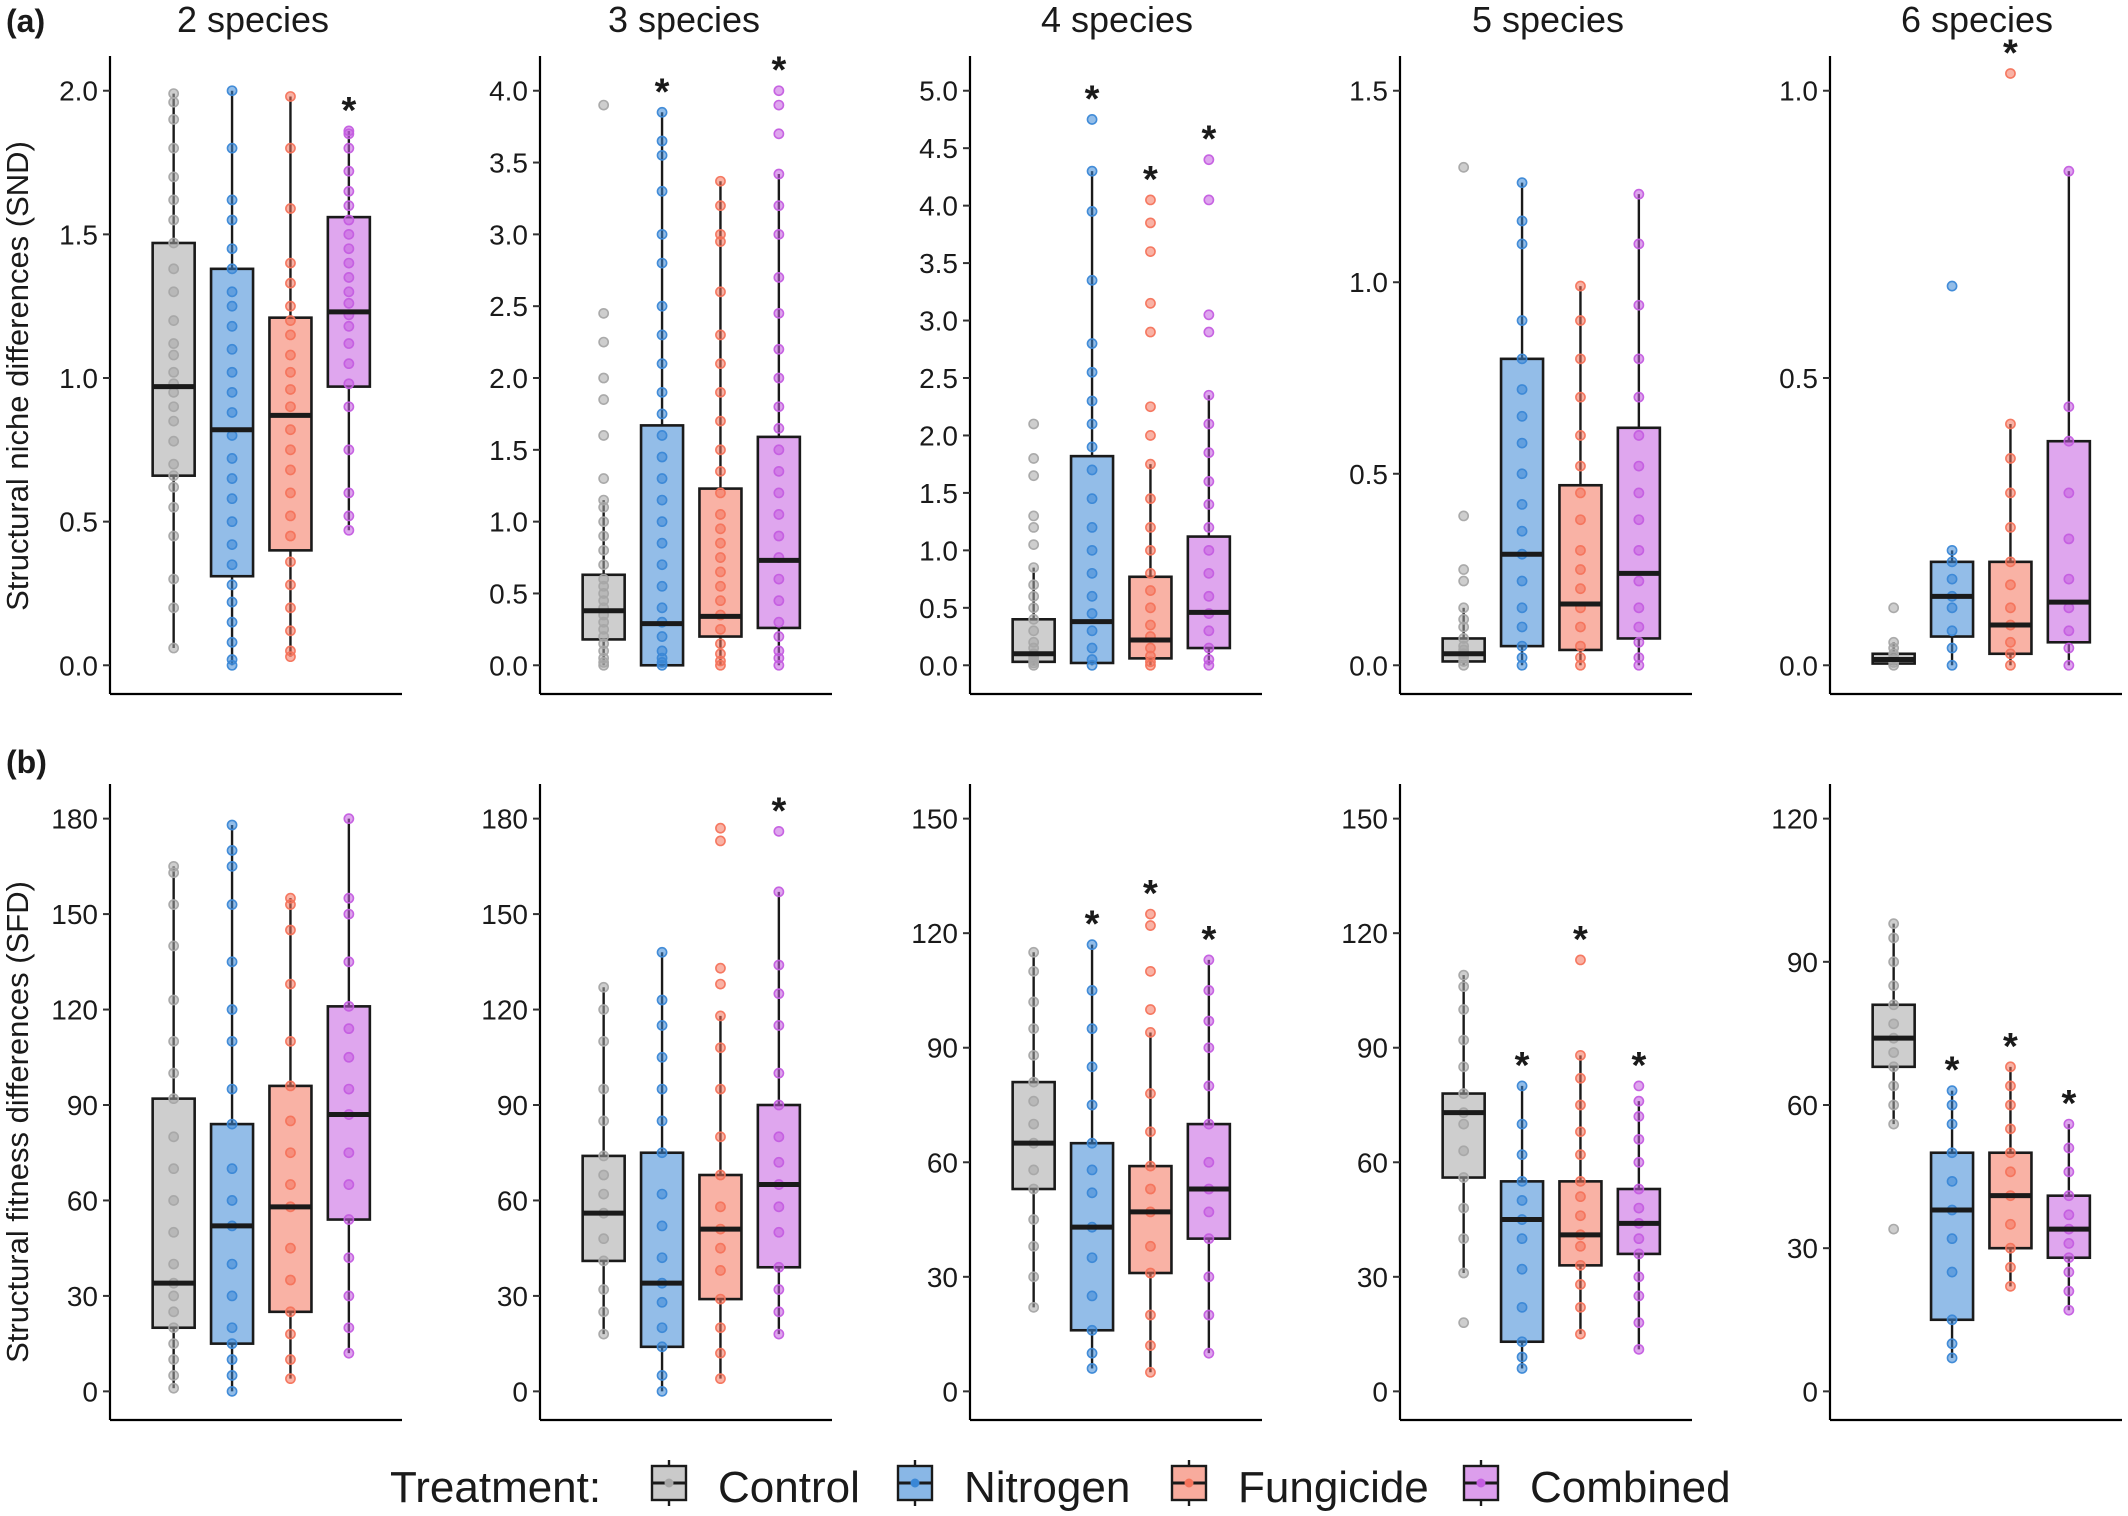 This screenshot has height=1516, width=2128. What do you see at coordinates (603, 1160) in the screenshot?
I see `box-control` at bounding box center [603, 1160].